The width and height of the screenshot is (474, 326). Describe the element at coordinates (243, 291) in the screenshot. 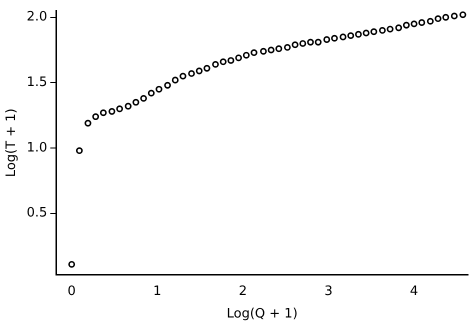

I see `x-tick-label: 2` at that location.